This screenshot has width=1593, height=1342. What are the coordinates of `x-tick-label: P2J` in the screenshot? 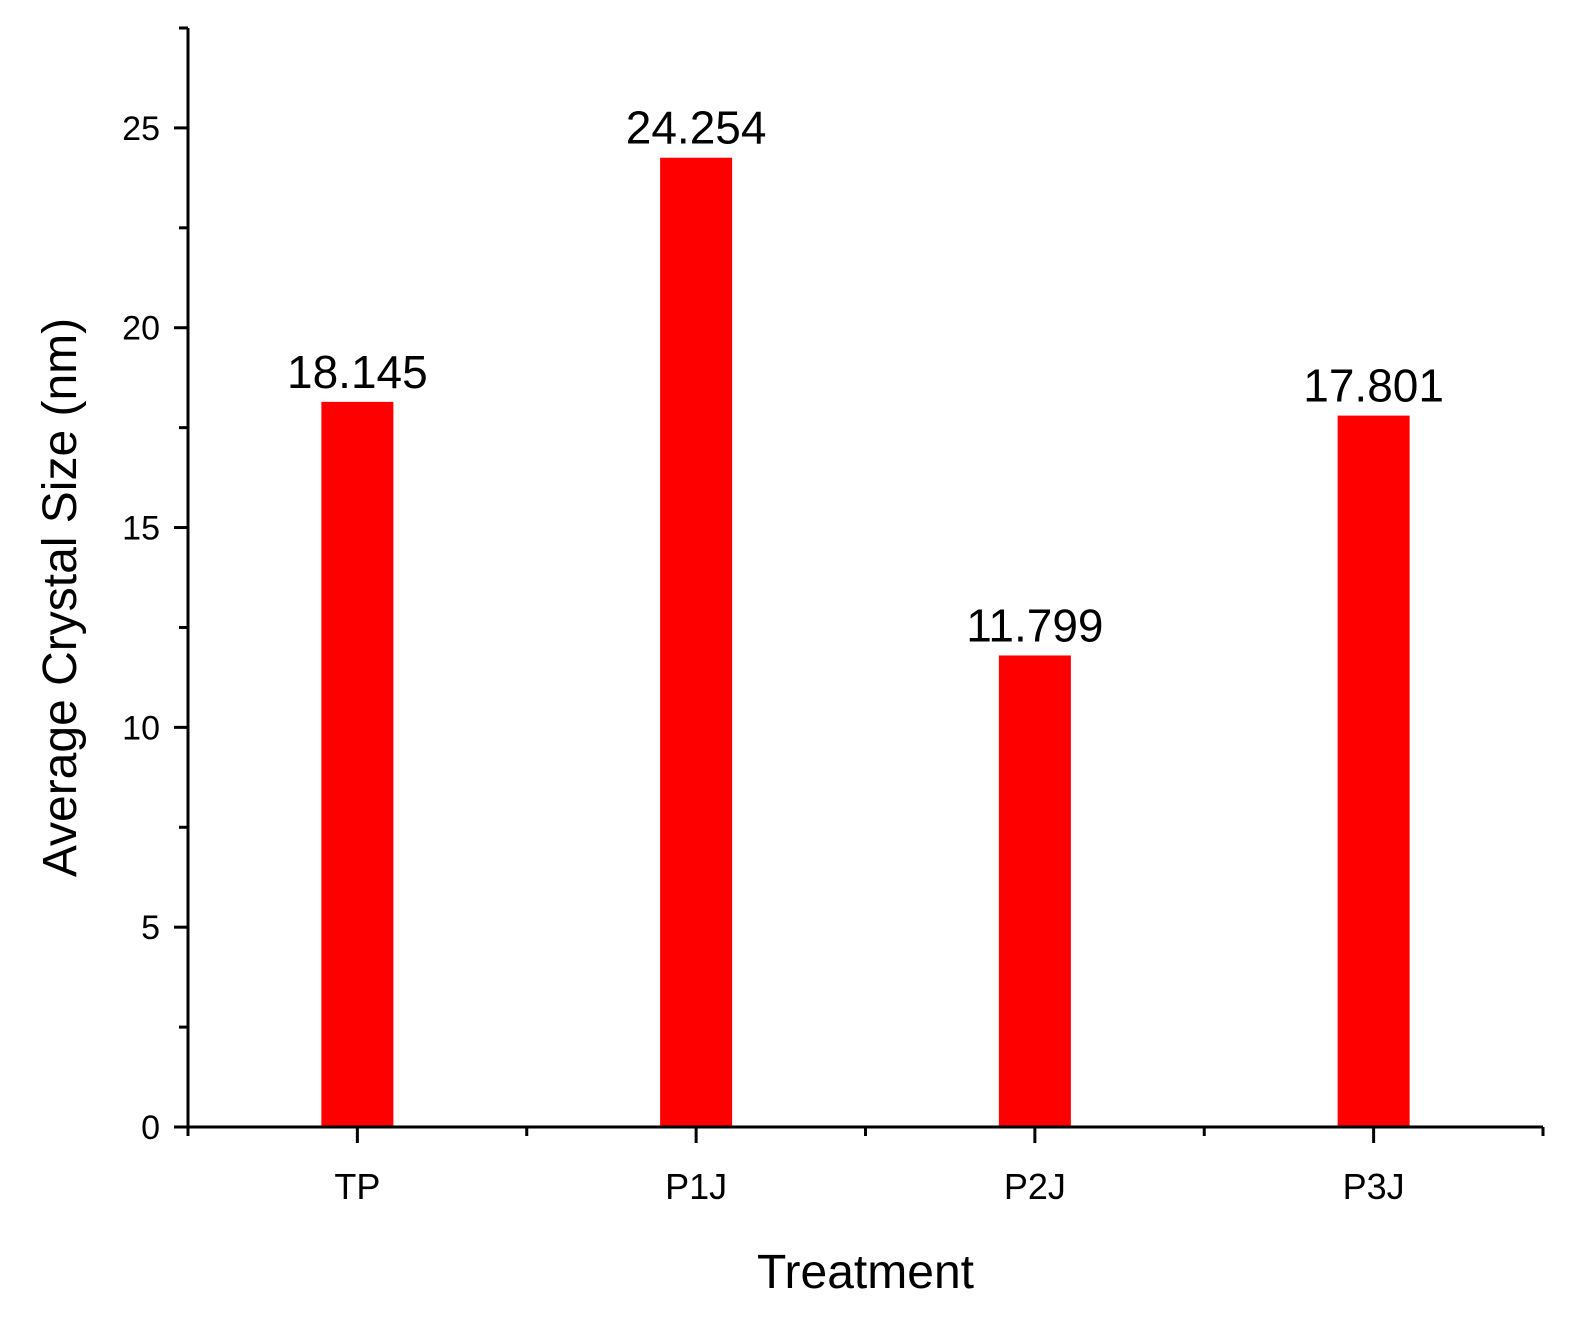 It's located at (1035, 1186).